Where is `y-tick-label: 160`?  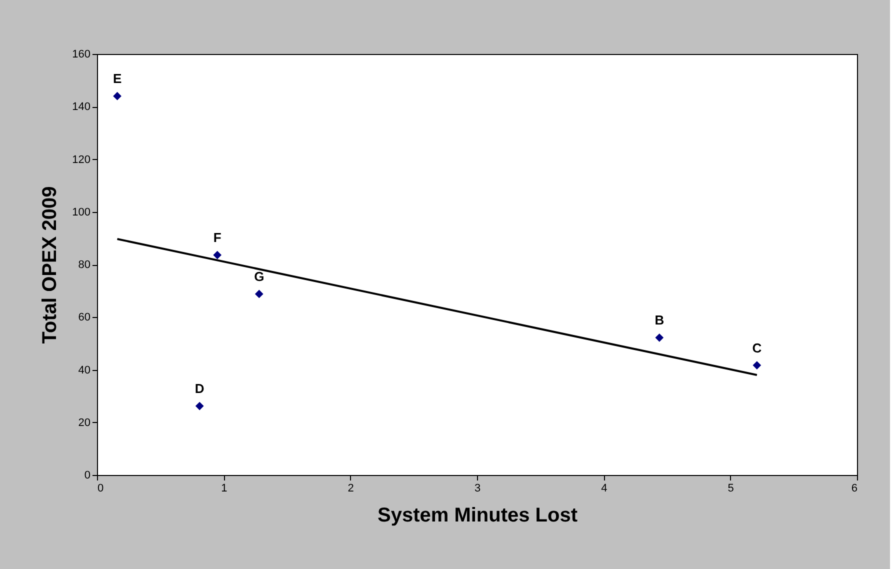
y-tick-label: 160 is located at coordinates (81, 54).